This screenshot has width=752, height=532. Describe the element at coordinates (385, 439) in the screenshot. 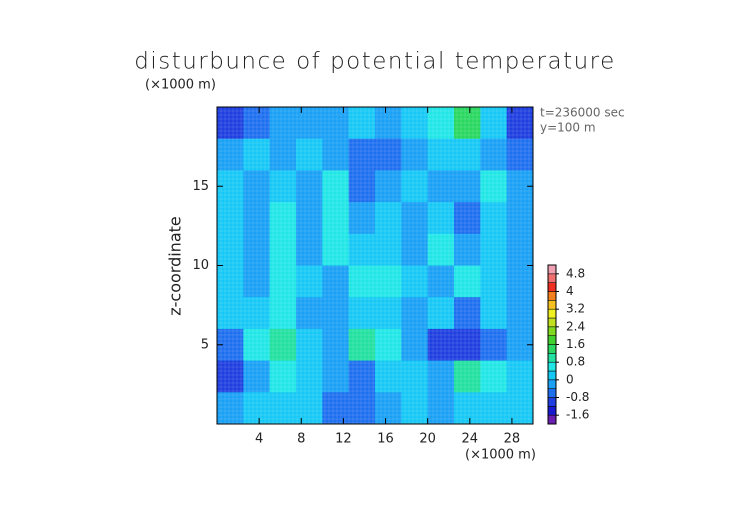

I see `x-tick-label: 16` at that location.